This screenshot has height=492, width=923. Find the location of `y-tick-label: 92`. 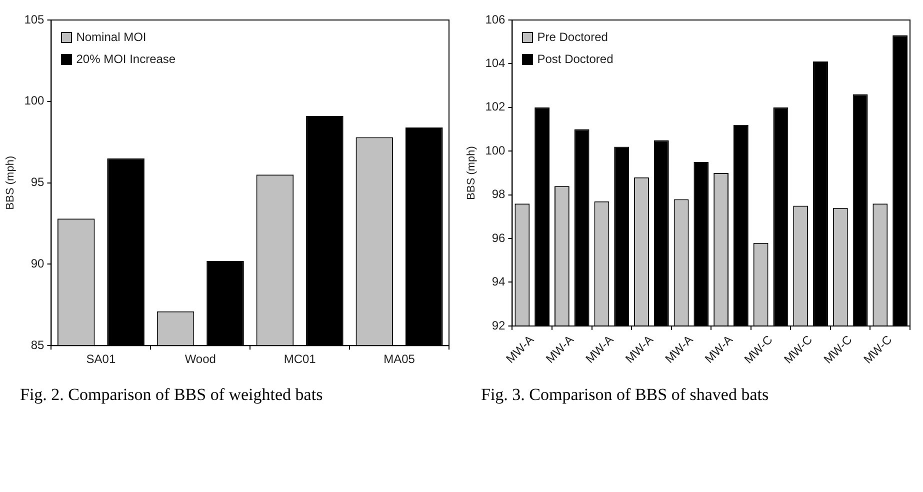

y-tick-label: 92 is located at coordinates (499, 325).